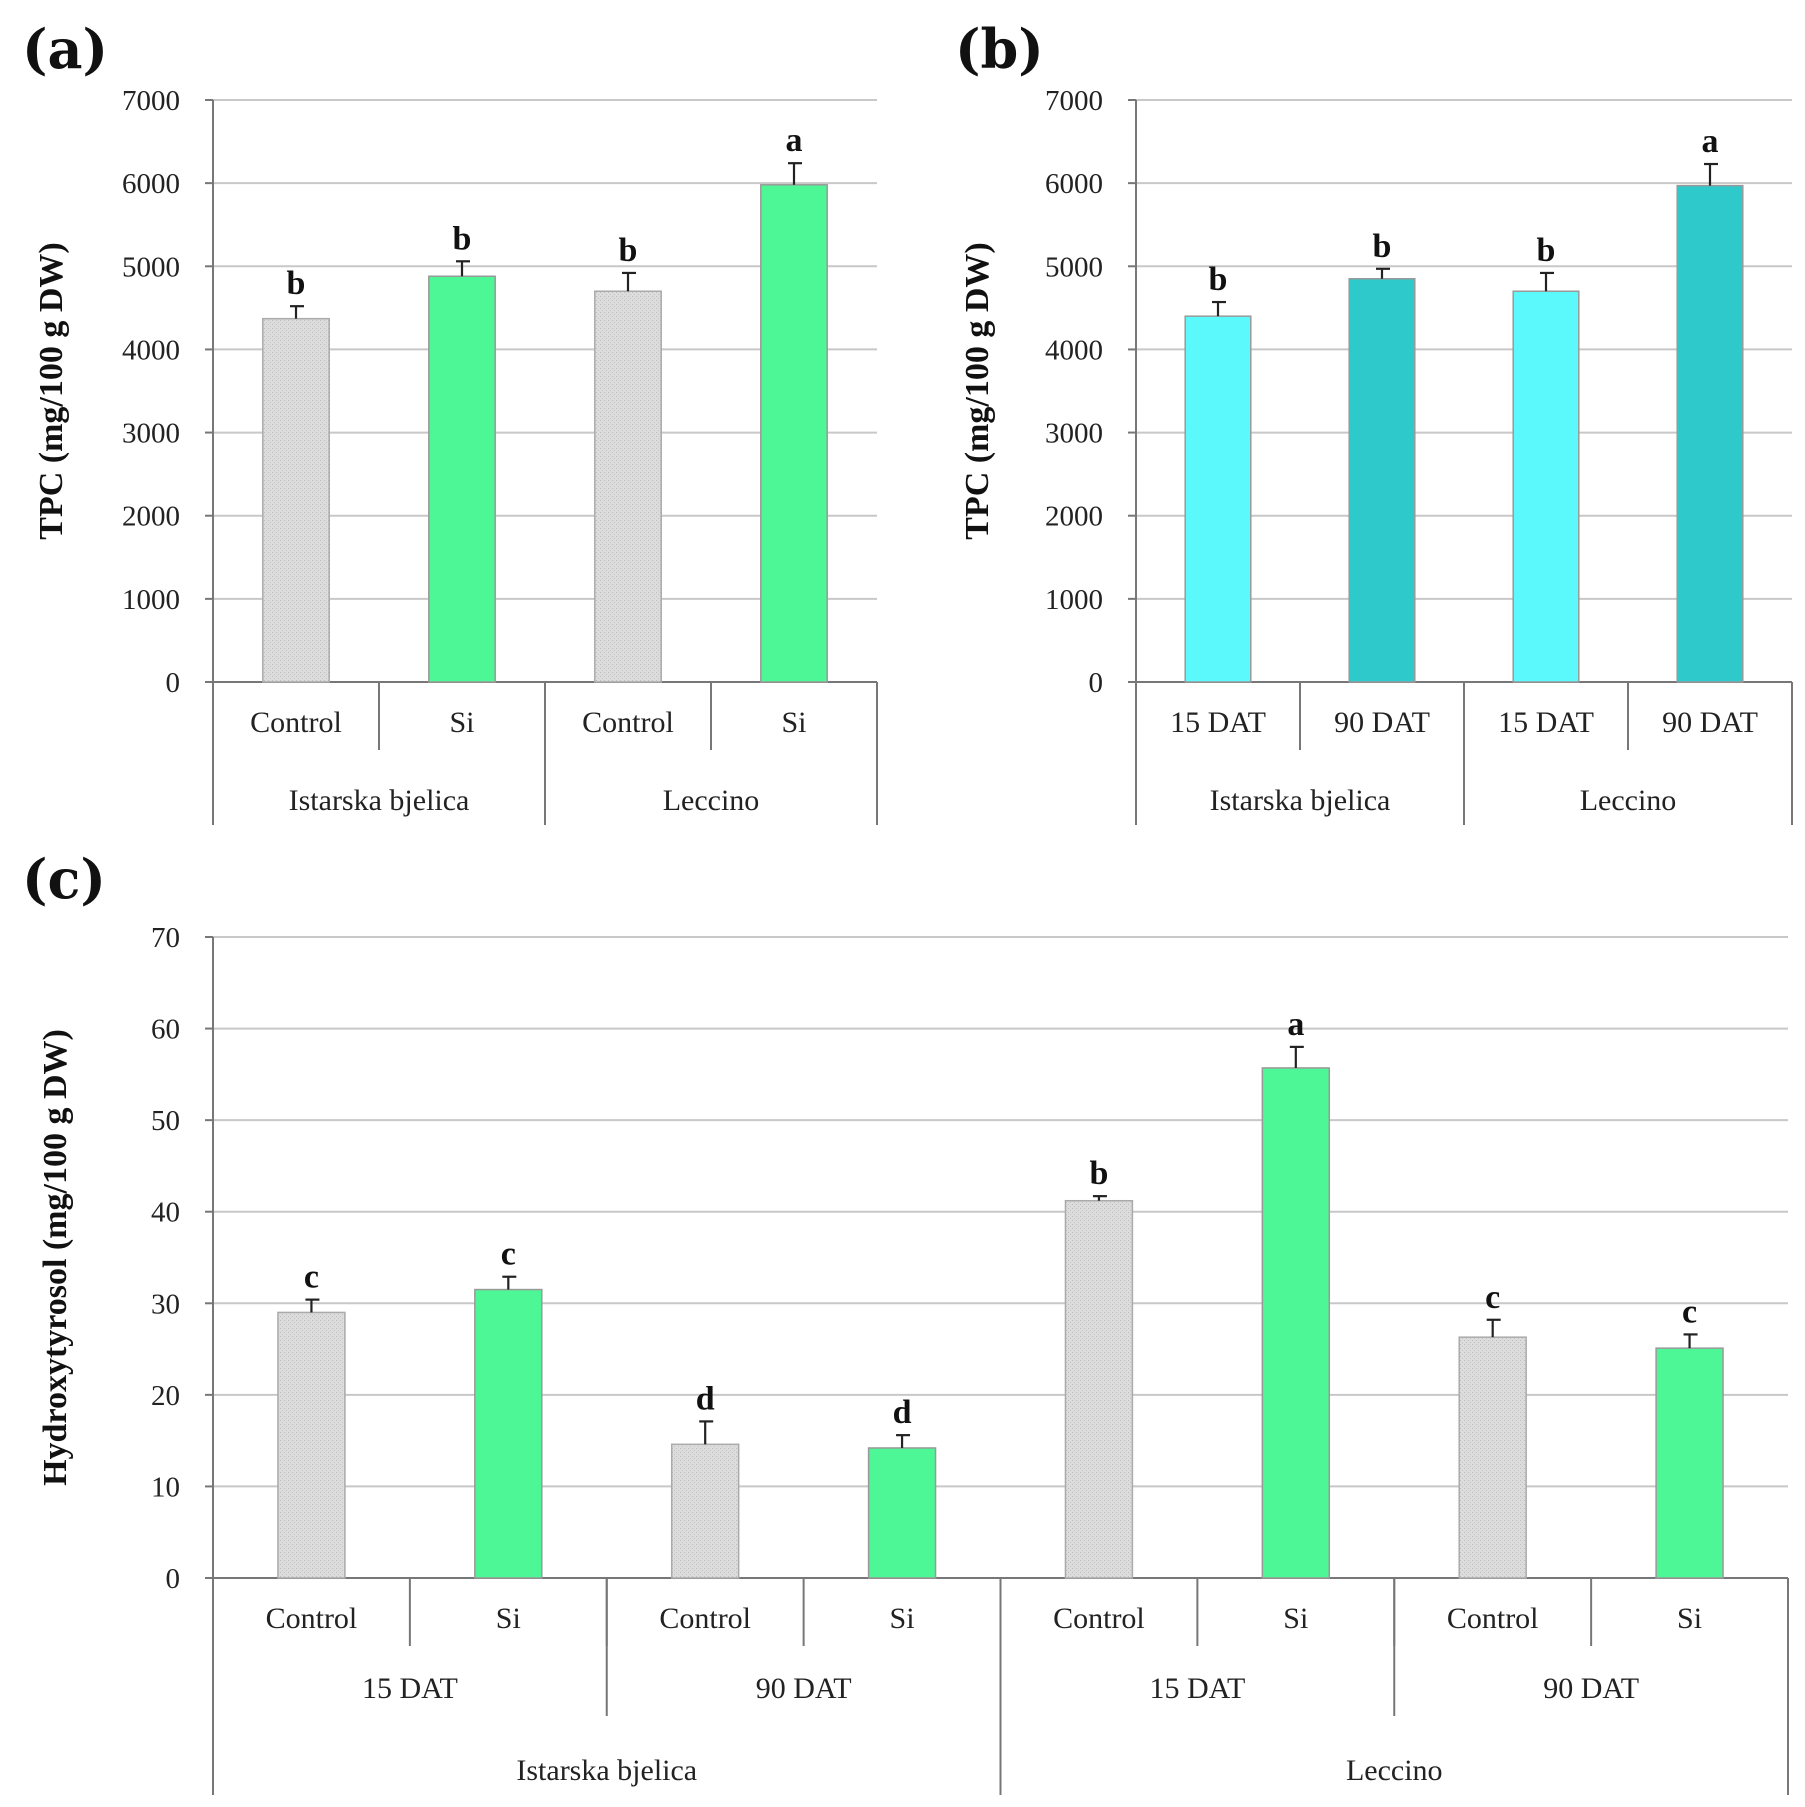 This screenshot has width=1805, height=1807. I want to click on y-tick-label: 50, so click(165, 1121).